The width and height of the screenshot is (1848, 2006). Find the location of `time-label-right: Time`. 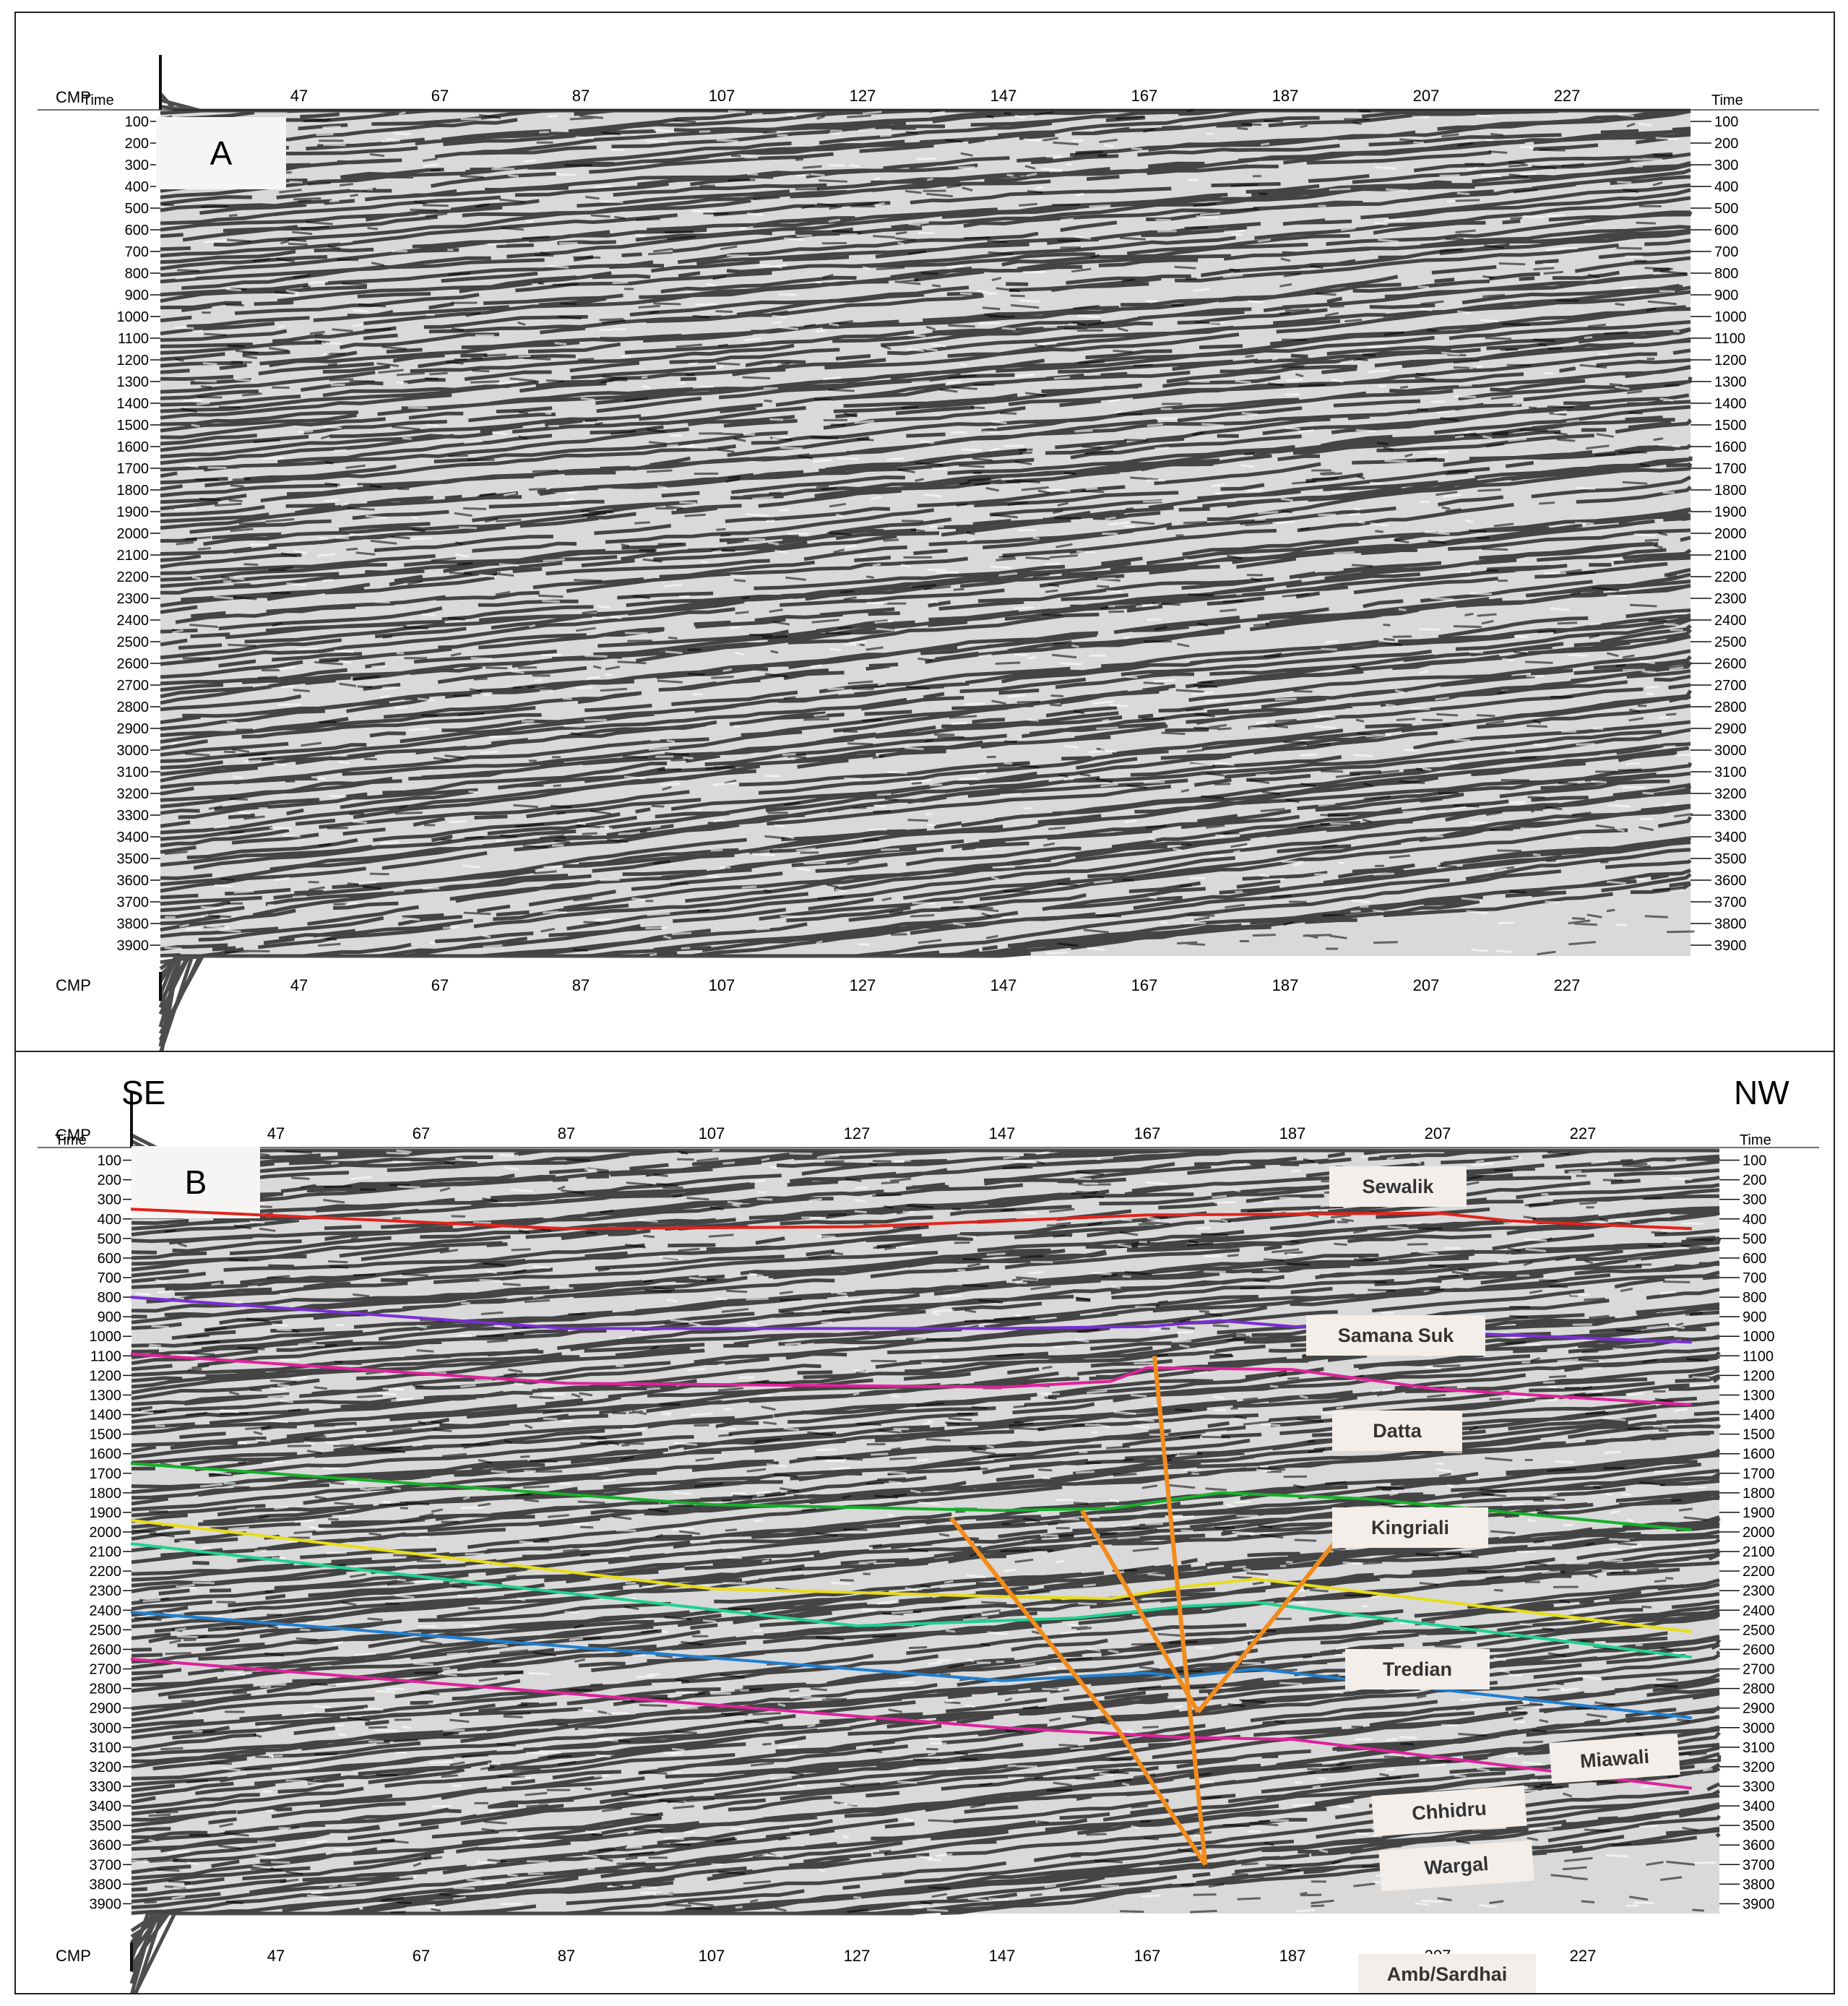

time-label-right: Time is located at coordinates (1727, 100).